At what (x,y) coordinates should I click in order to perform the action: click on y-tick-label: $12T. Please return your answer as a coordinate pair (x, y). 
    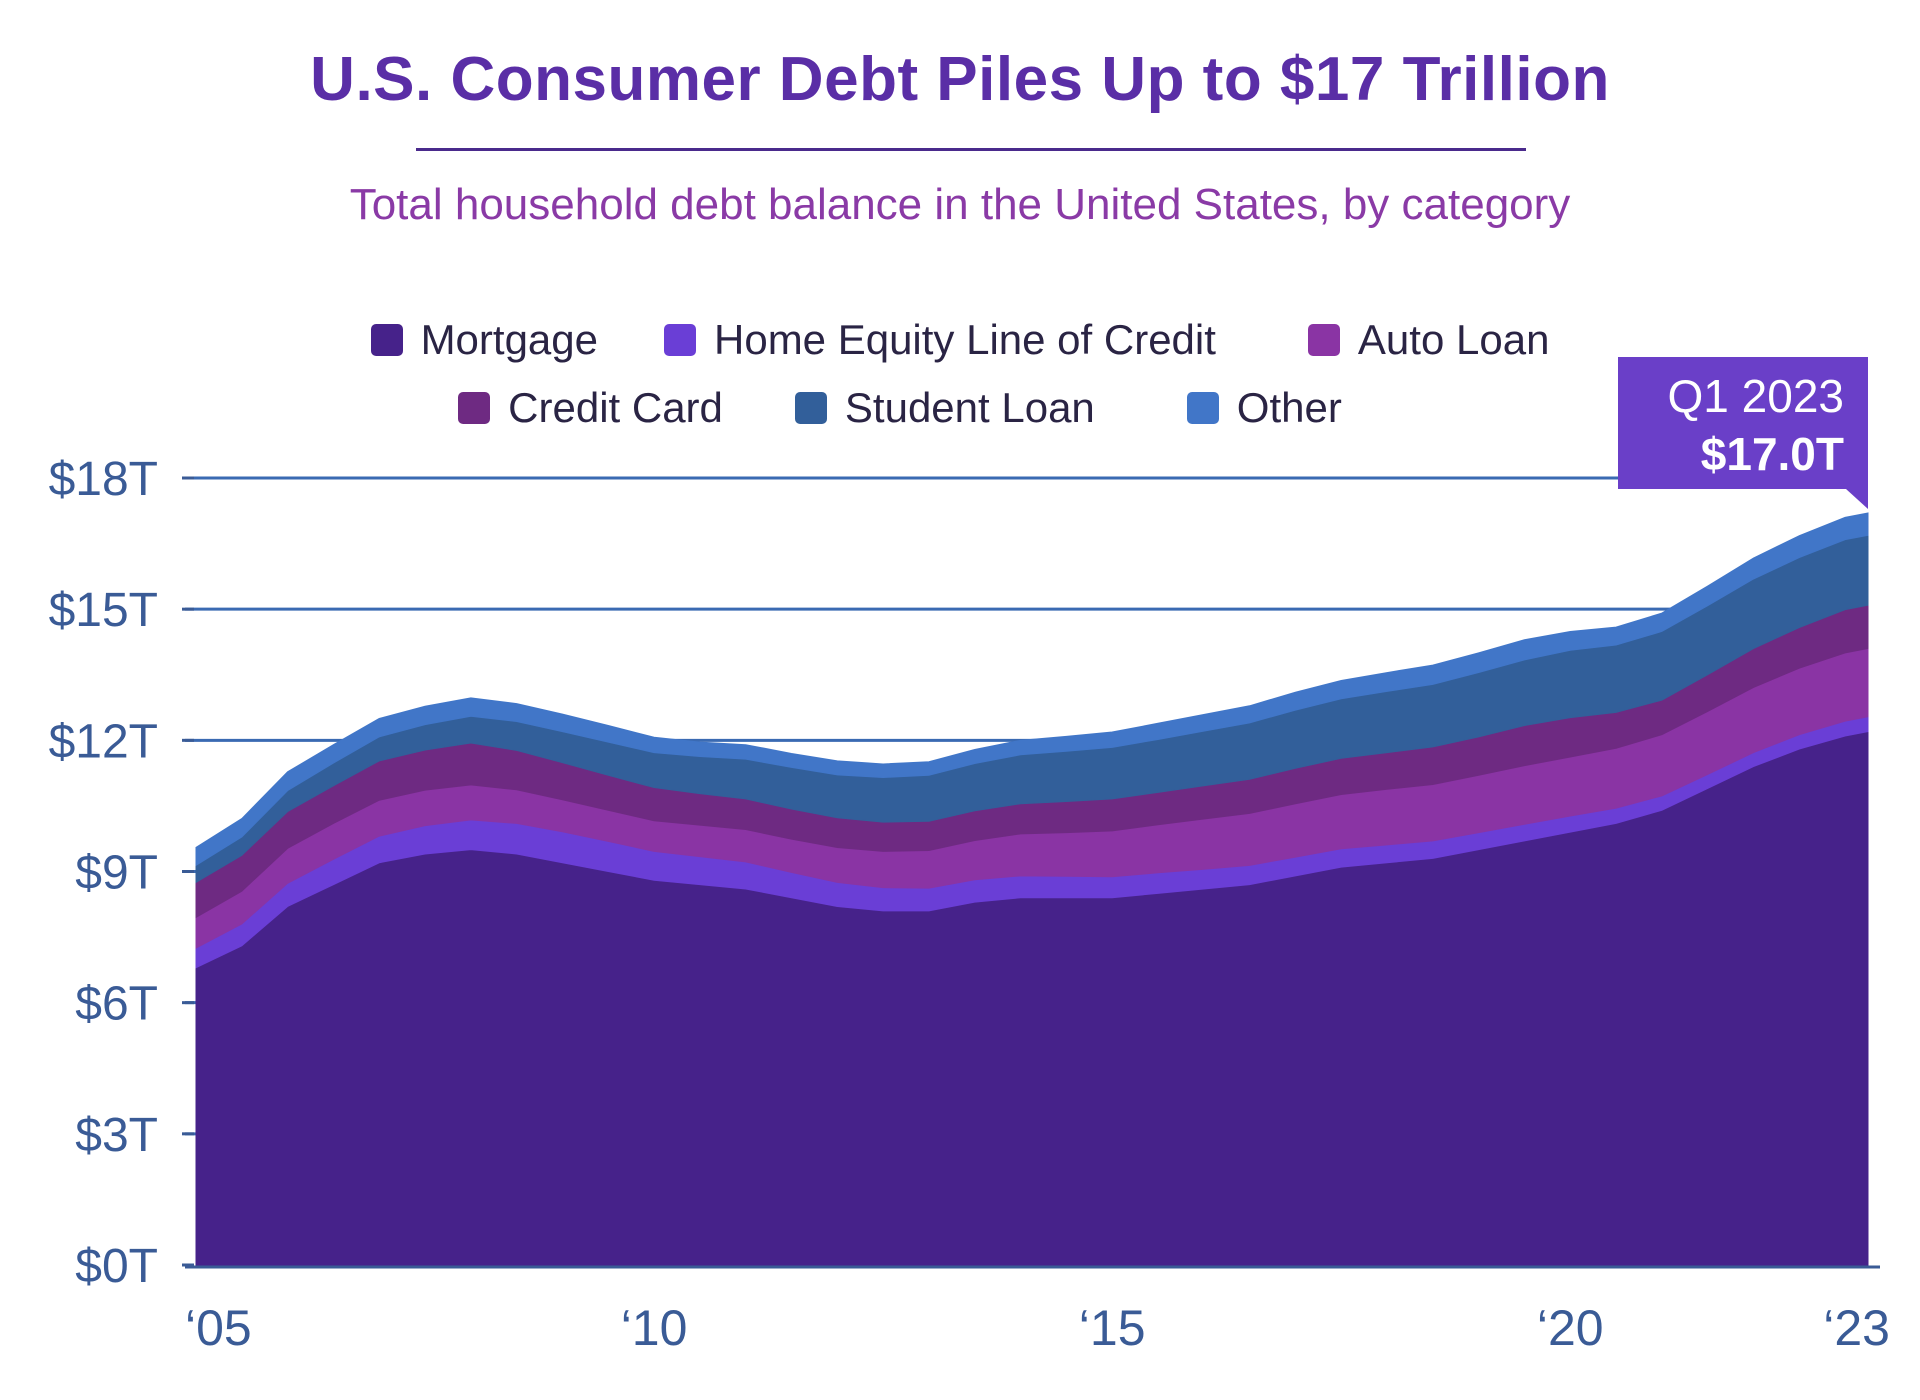
    Looking at the image, I should click on (103, 741).